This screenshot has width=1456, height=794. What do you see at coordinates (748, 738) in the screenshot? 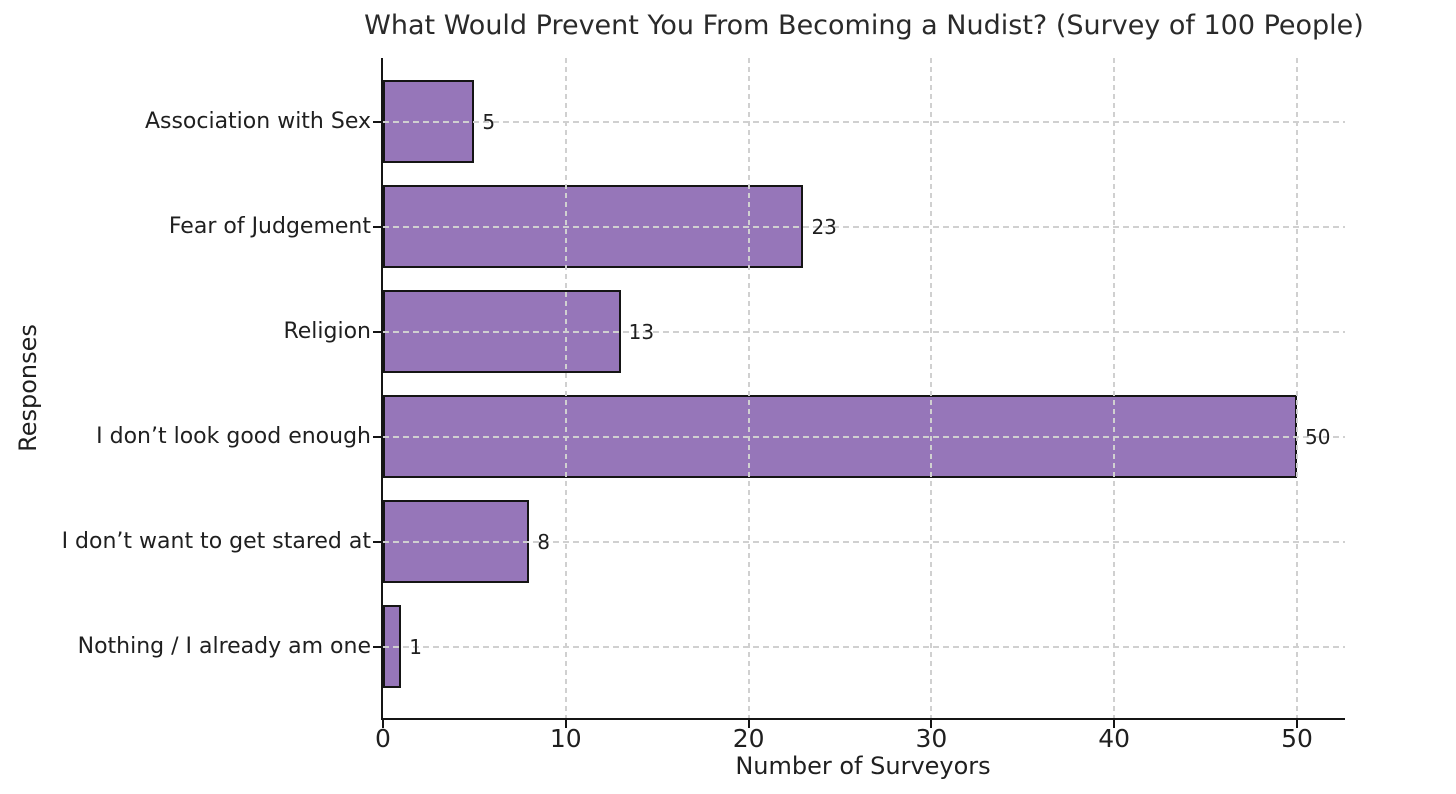
I see `x-tick-label: 20` at bounding box center [748, 738].